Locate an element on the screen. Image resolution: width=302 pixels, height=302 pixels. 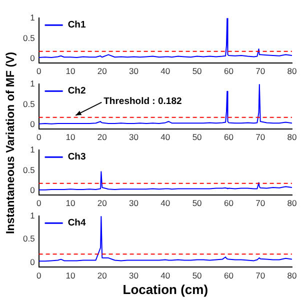
y-axis-title: Instantaneous Variation of MF (V) is located at coordinates (11, 143).